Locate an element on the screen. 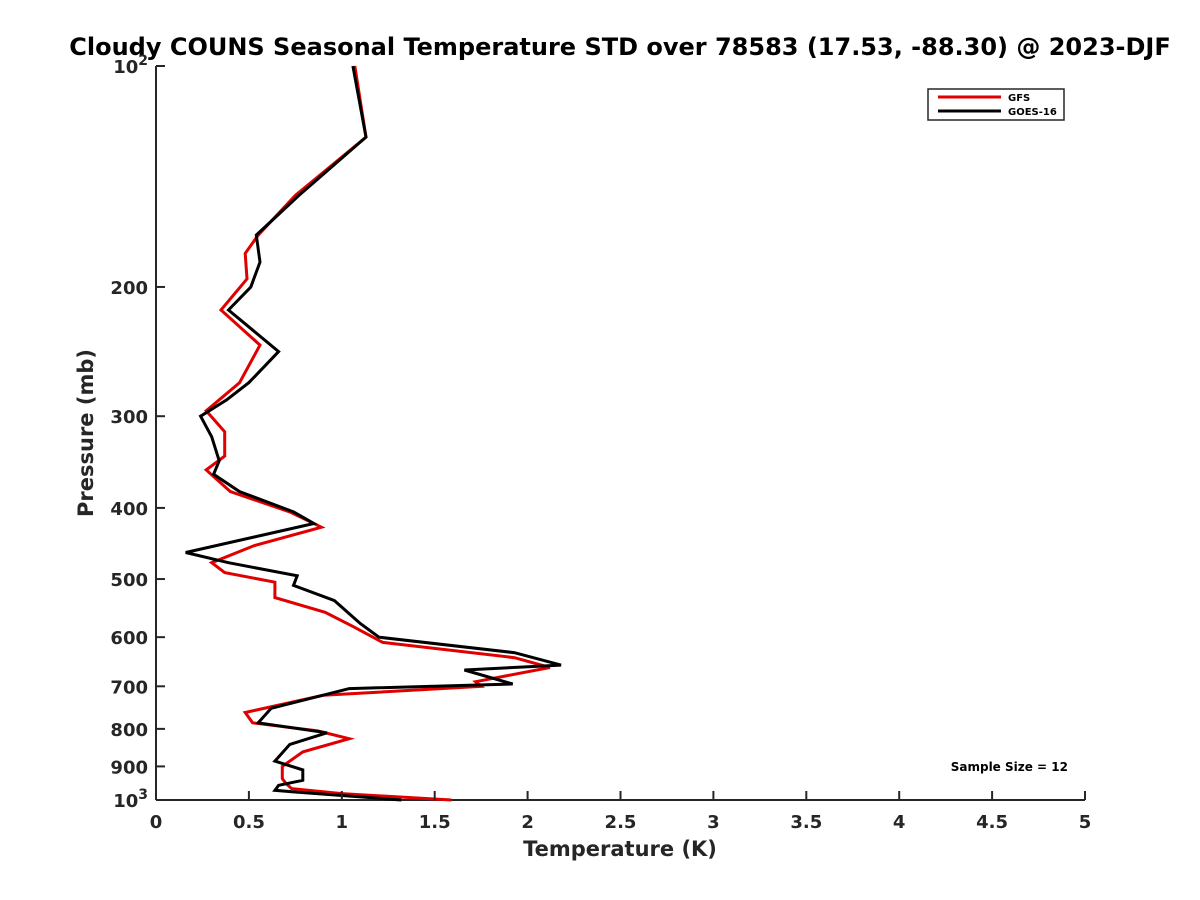 This screenshot has height=900, width=1200. x-tick-label: 0 is located at coordinates (156, 822).